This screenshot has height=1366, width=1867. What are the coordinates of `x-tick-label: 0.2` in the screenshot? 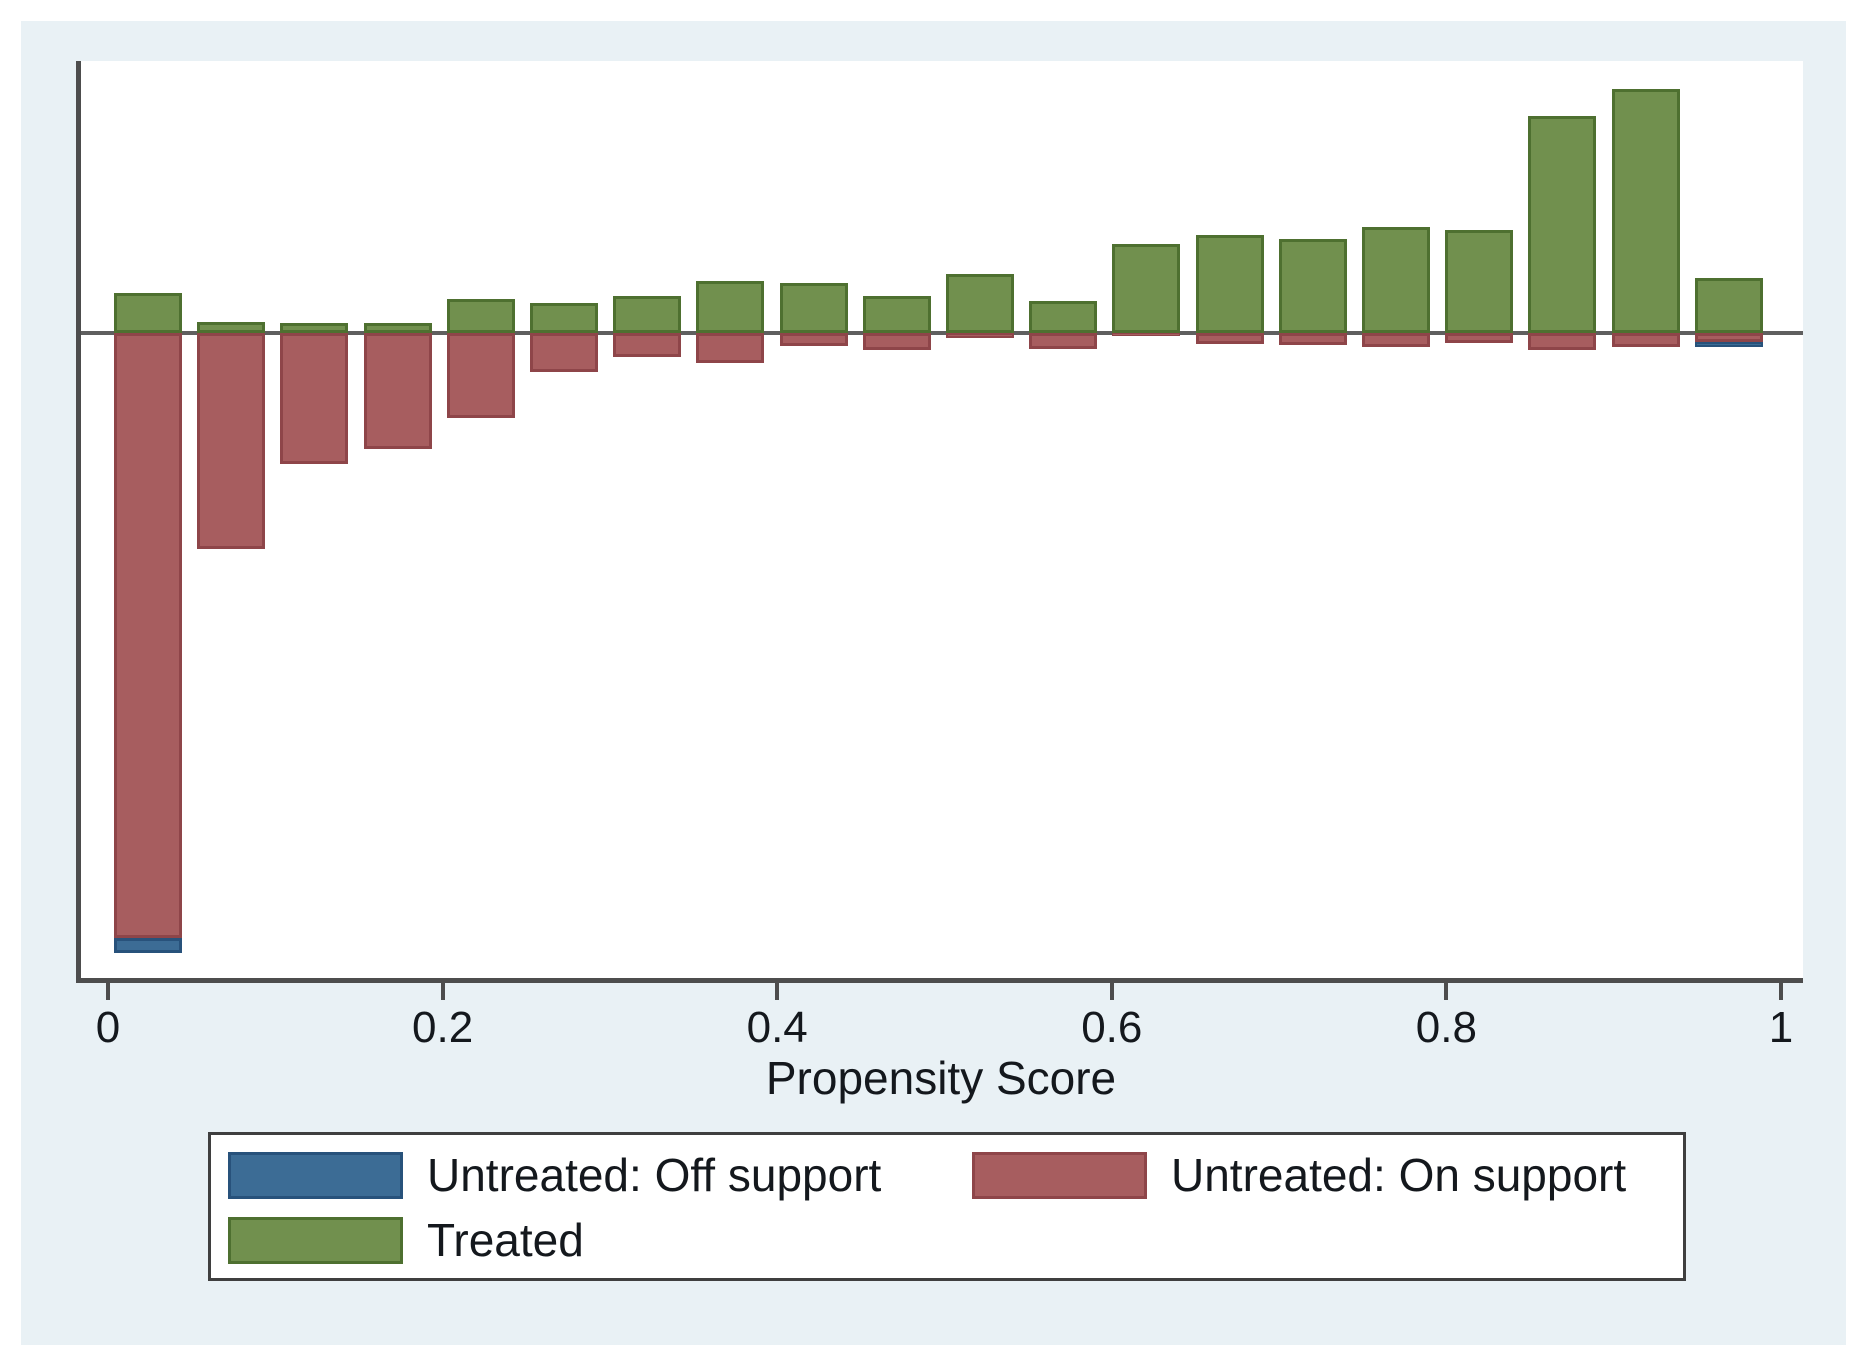 It's located at (443, 1027).